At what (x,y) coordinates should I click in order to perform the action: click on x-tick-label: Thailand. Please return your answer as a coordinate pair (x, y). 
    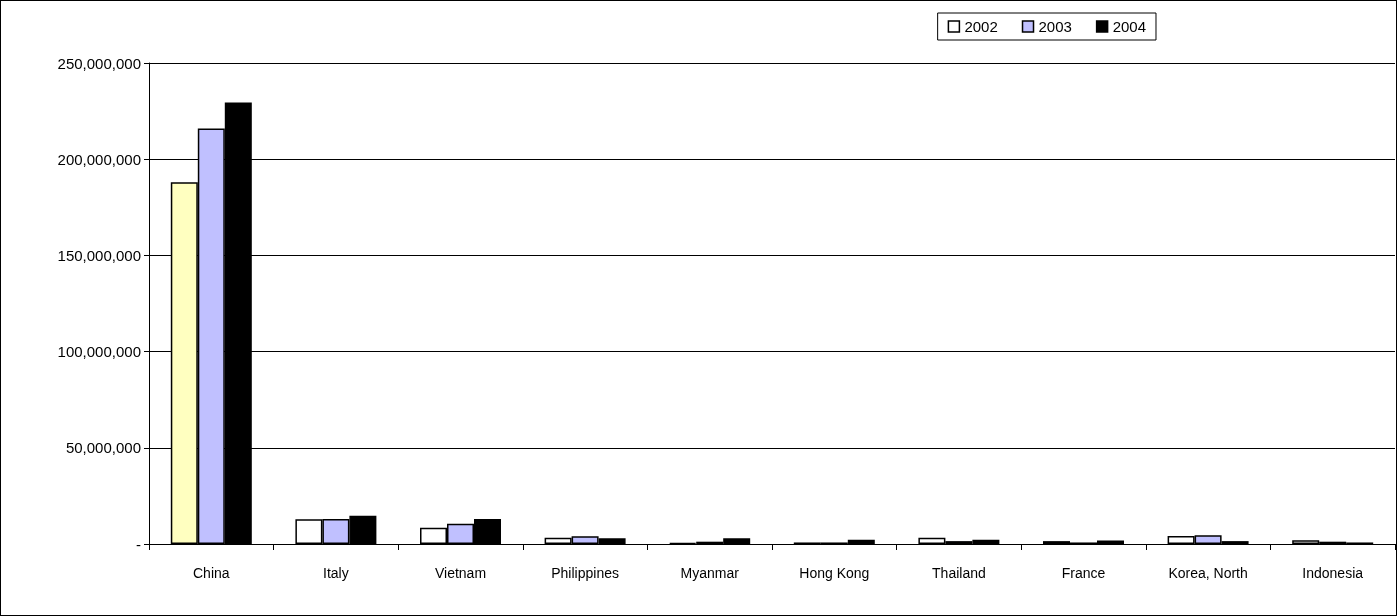
    Looking at the image, I should click on (959, 573).